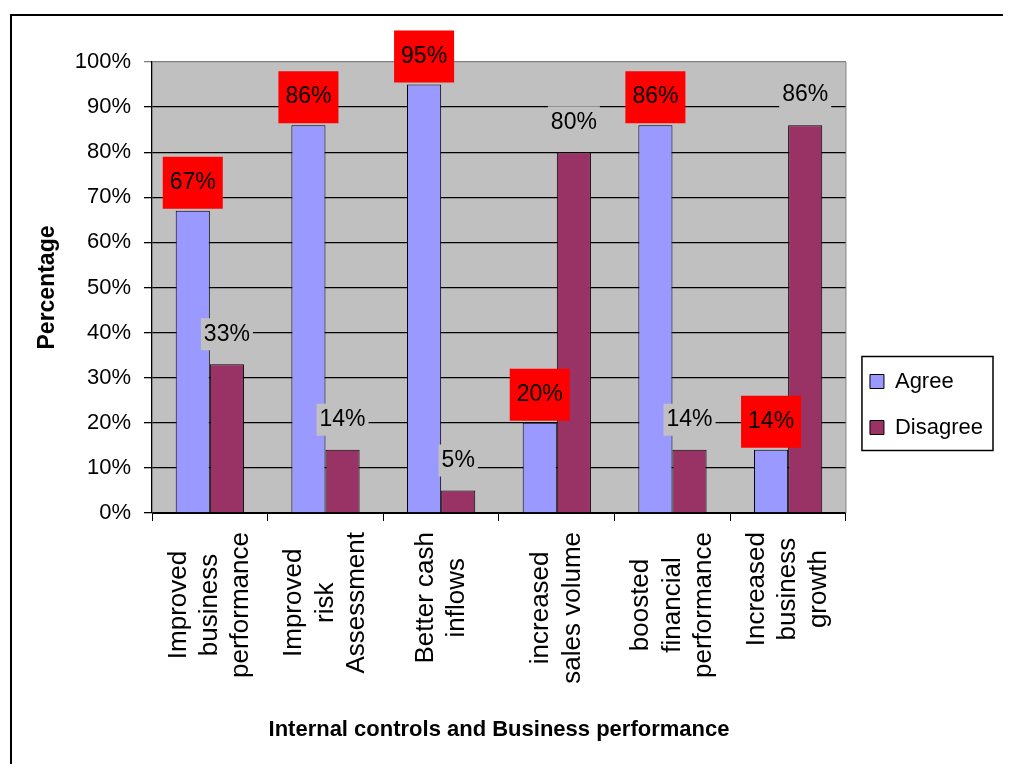  I want to click on x-tick-label: Improved business performance, so click(208, 604).